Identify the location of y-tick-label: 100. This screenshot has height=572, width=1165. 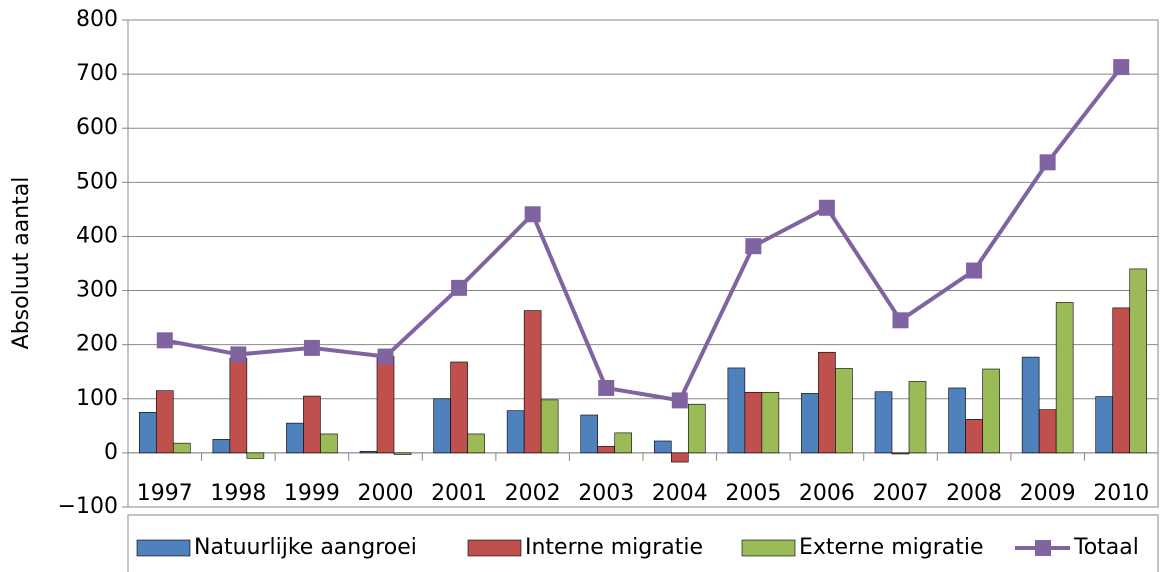
(97, 398).